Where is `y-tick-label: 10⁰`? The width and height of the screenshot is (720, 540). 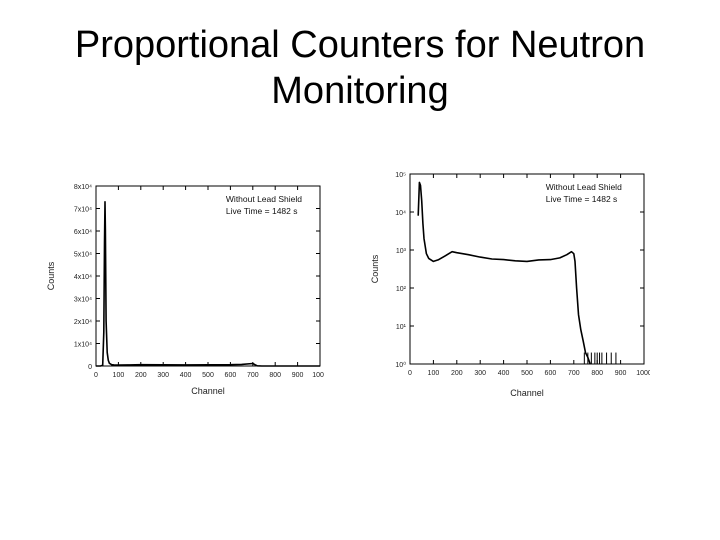 y-tick-label: 10⁰ is located at coordinates (400, 365).